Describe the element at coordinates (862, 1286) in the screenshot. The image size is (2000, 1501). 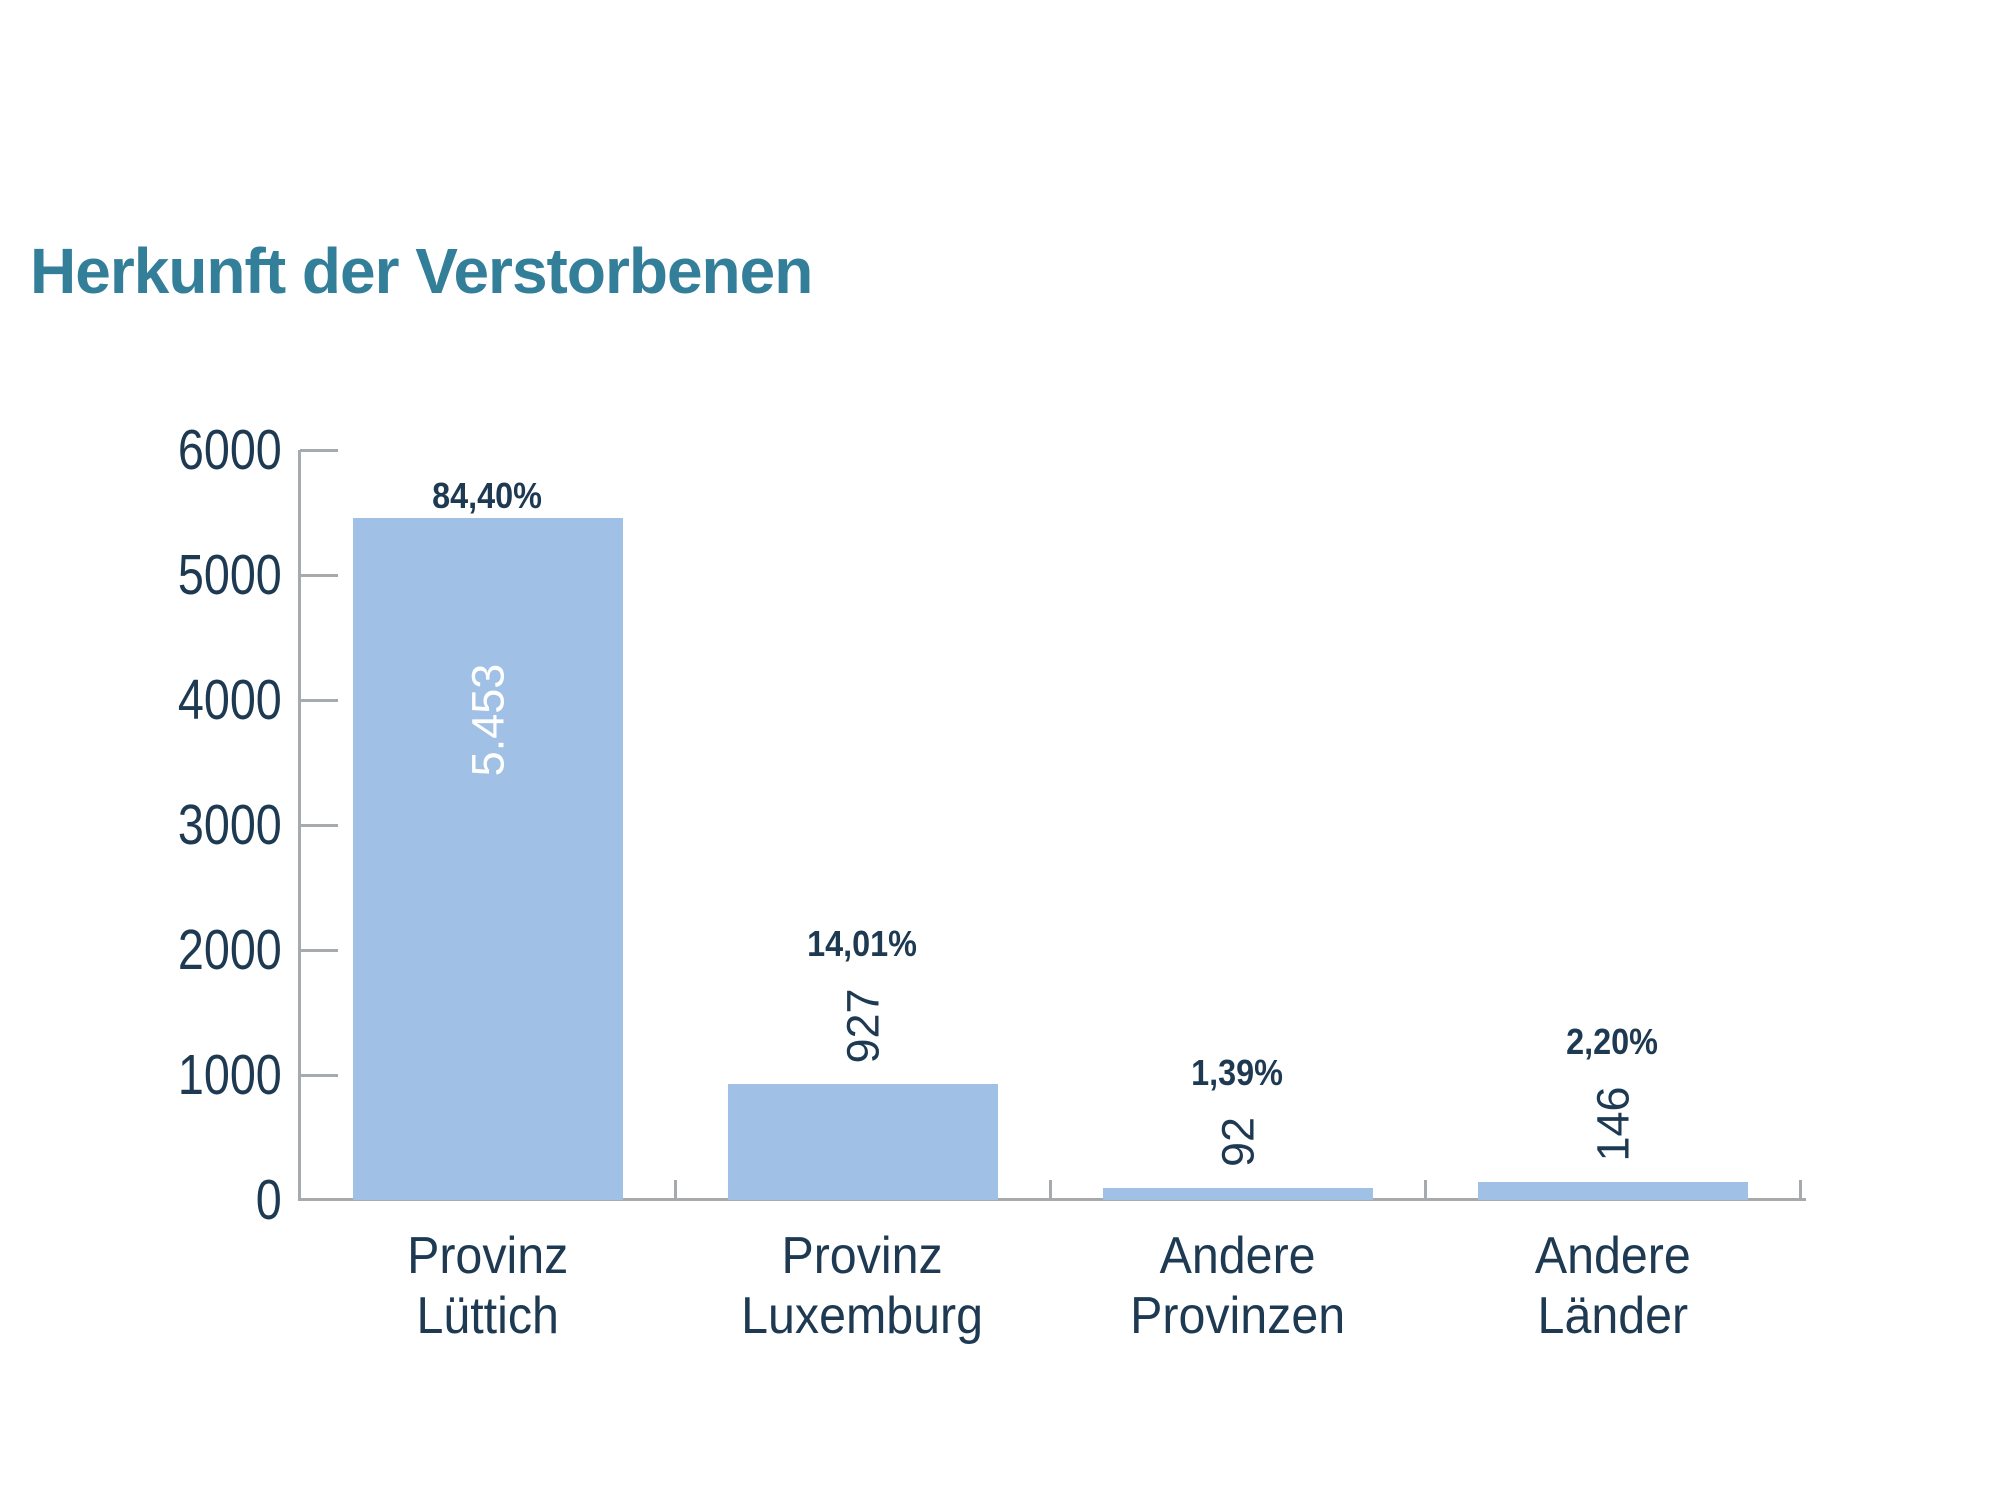
I see `category-label: Provinz Luxemburg` at that location.